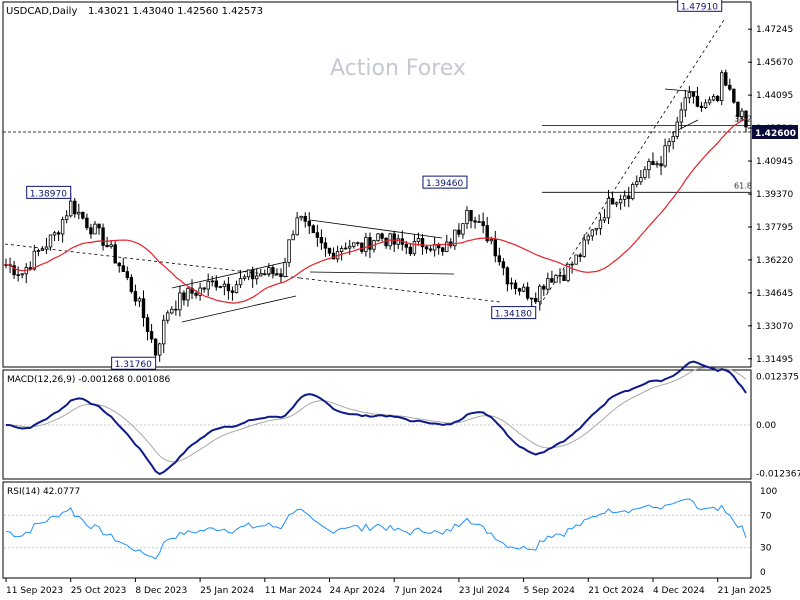 Image resolution: width=800 pixels, height=600 pixels. What do you see at coordinates (775, 132) in the screenshot?
I see `current-price-tag` at bounding box center [775, 132].